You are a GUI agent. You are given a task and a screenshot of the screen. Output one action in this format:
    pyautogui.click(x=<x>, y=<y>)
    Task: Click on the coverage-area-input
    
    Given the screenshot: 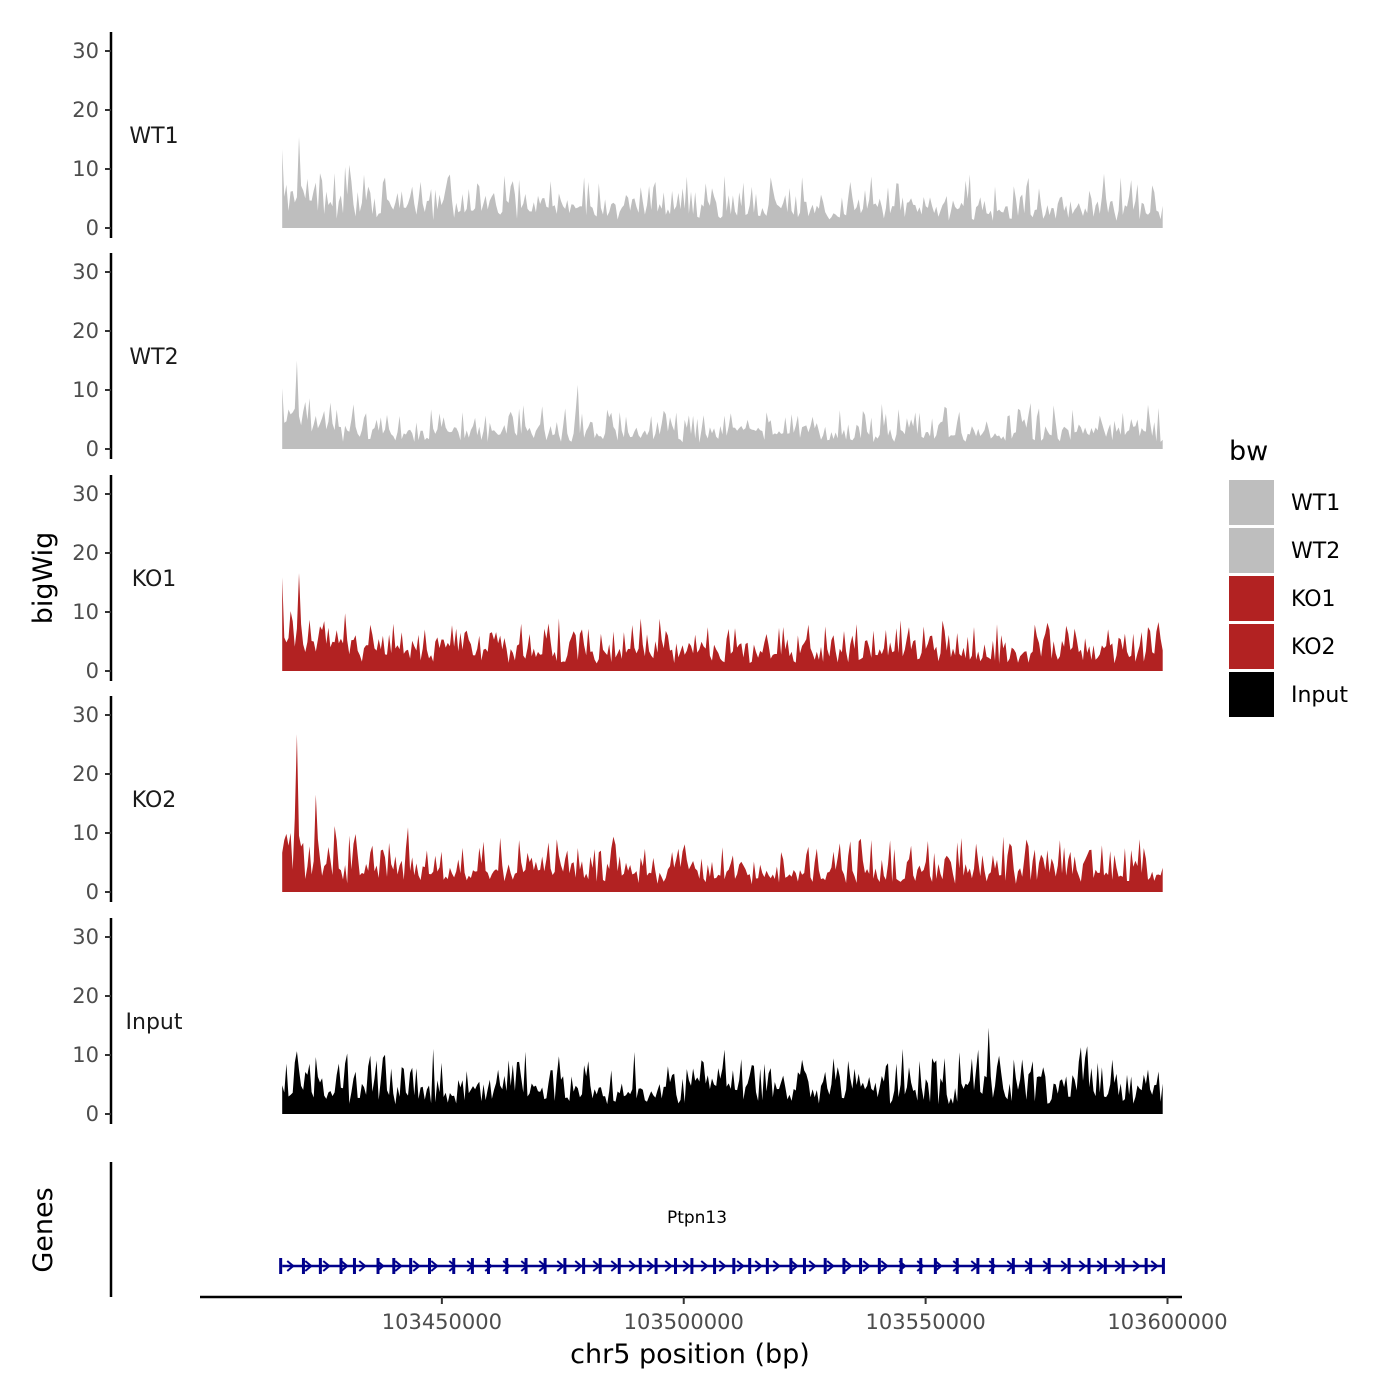 What is the action you would take?
    pyautogui.click(x=722, y=1070)
    